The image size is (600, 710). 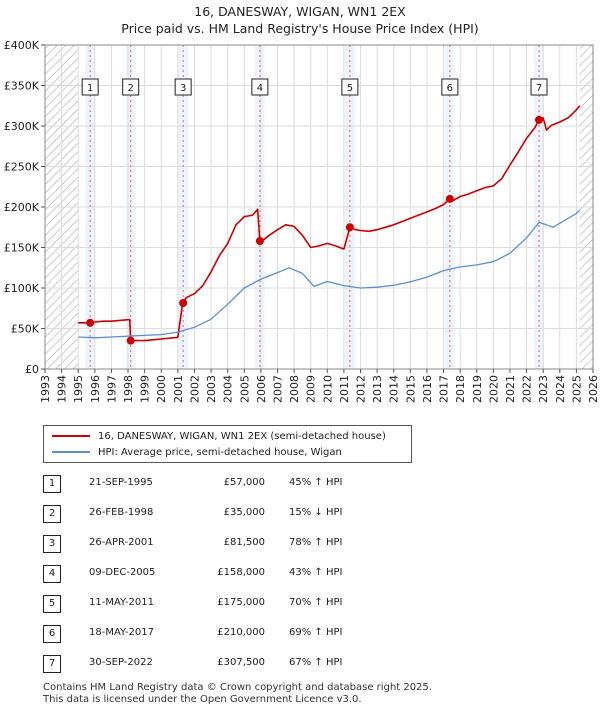 I want to click on x-tick-label: 2010, so click(x=327, y=389).